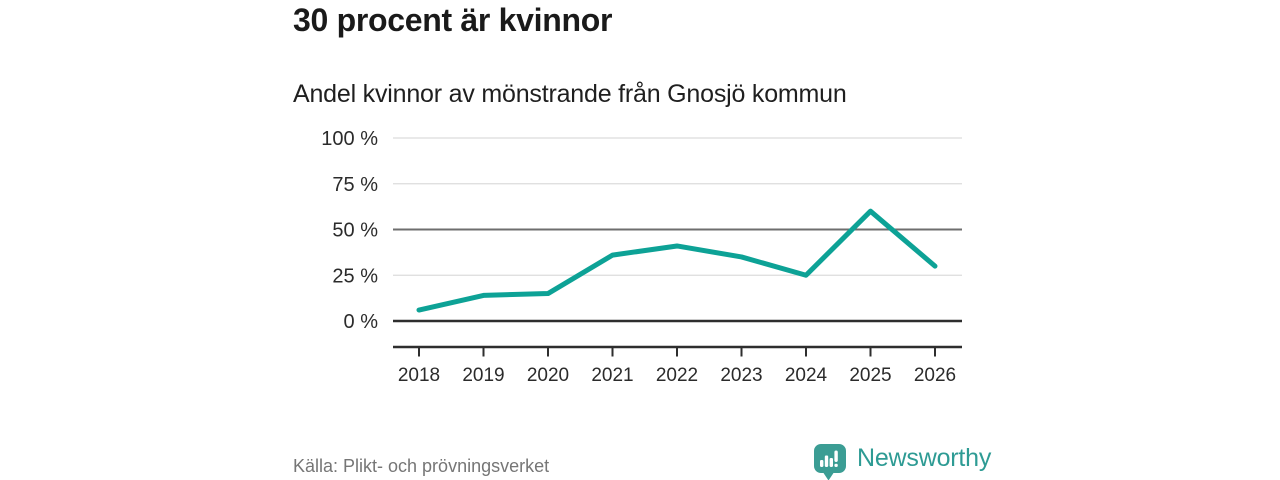 The height and width of the screenshot is (480, 1280). I want to click on x-tick-label: 2023, so click(741, 375).